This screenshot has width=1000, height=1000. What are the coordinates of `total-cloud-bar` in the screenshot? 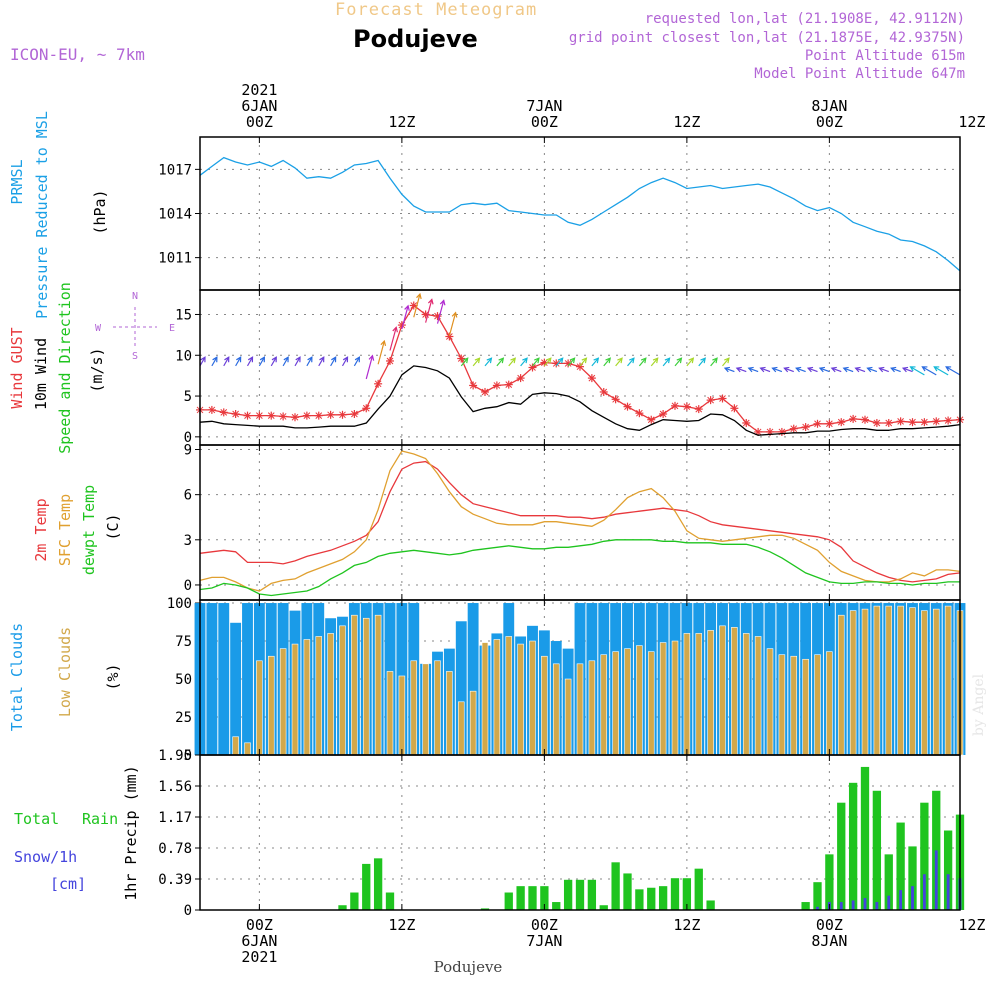 It's located at (236, 688).